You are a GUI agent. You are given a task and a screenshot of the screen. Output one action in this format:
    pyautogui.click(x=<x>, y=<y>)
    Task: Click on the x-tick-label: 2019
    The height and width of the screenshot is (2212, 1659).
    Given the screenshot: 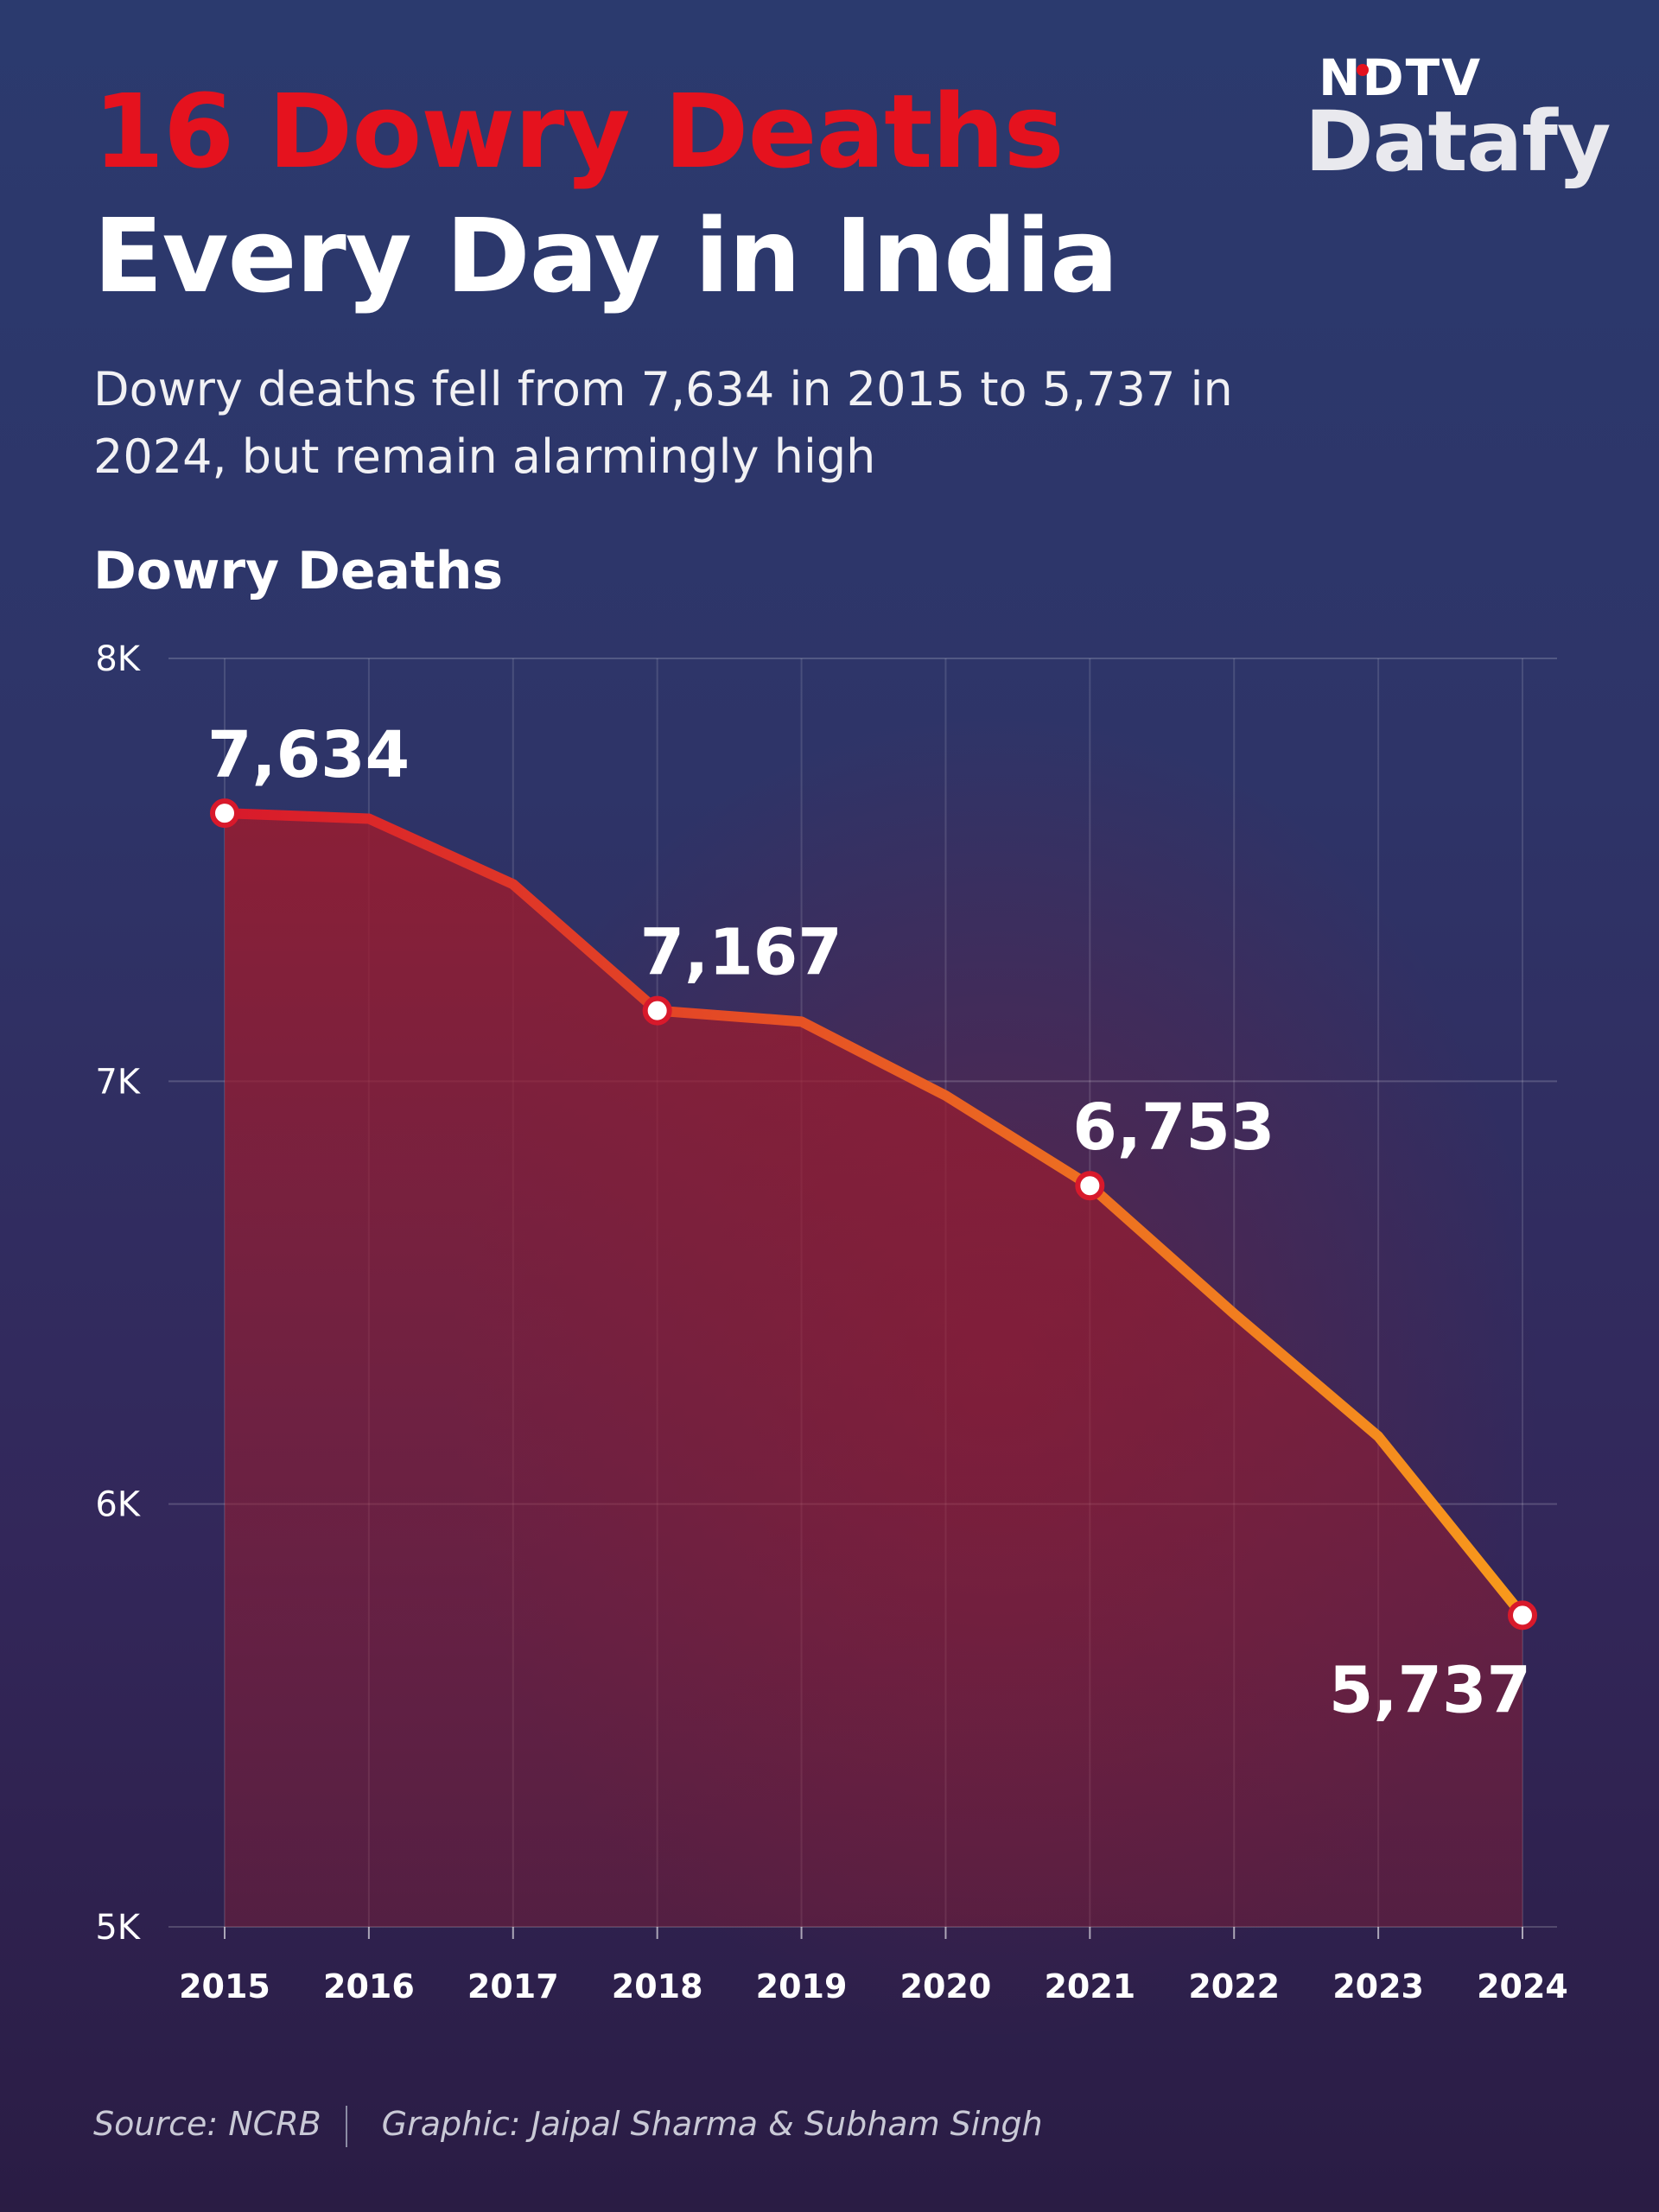 What is the action you would take?
    pyautogui.click(x=802, y=1986)
    